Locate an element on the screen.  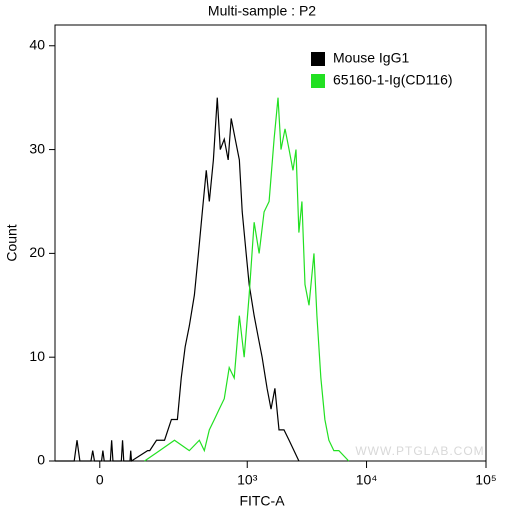
x-tick-label: 10⁴ is located at coordinates (367, 480).